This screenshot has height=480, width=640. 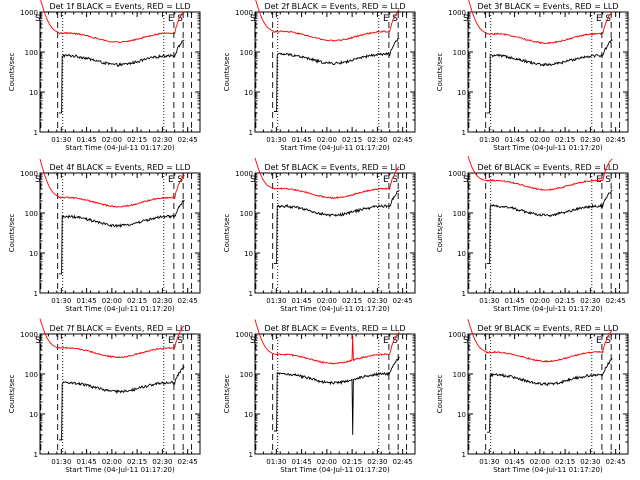 What do you see at coordinates (334, 6) in the screenshot?
I see `panel-title: Det 2f BLACK = Events, RED = LLD` at bounding box center [334, 6].